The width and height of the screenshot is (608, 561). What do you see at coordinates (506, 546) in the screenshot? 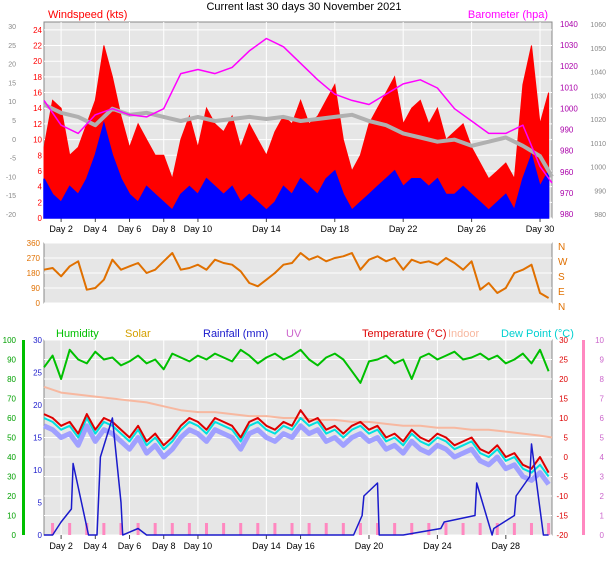
I see `x-tick-label: Day 28` at bounding box center [506, 546].